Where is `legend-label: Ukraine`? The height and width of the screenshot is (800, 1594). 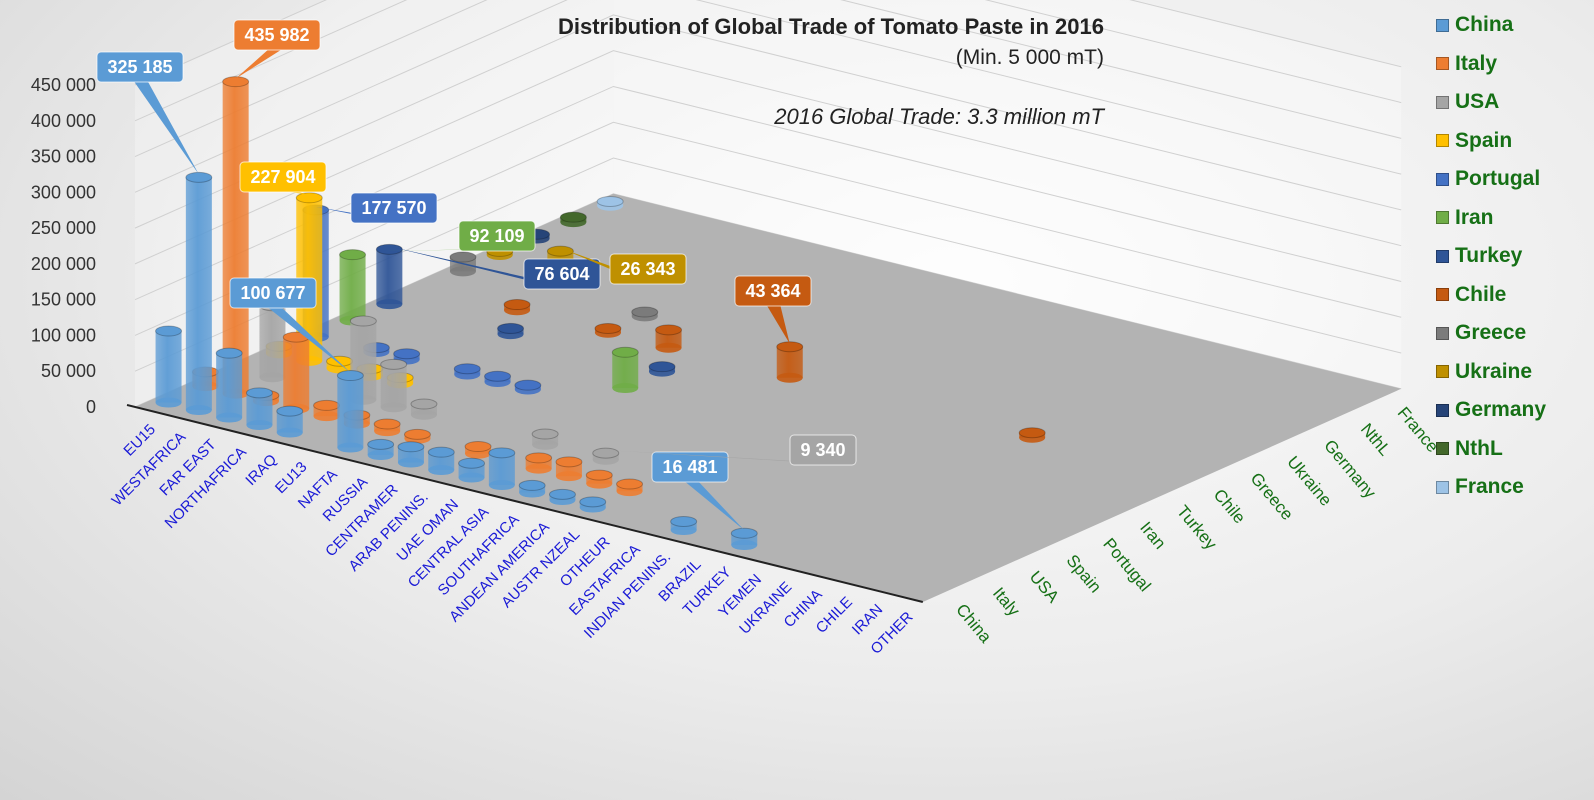
legend-label: Ukraine is located at coordinates (1494, 371).